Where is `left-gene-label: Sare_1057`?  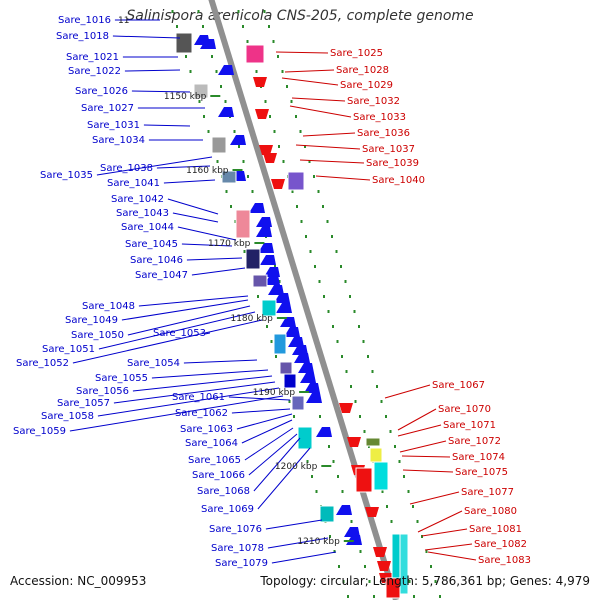 left-gene-label: Sare_1057 is located at coordinates (83, 403).